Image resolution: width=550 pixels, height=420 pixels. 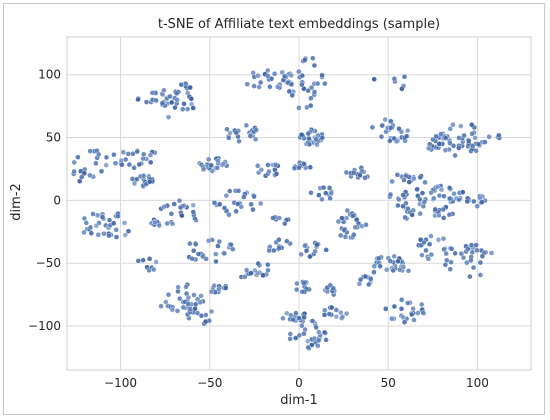 I want to click on y-tick-label-2: 0, so click(x=57, y=200).